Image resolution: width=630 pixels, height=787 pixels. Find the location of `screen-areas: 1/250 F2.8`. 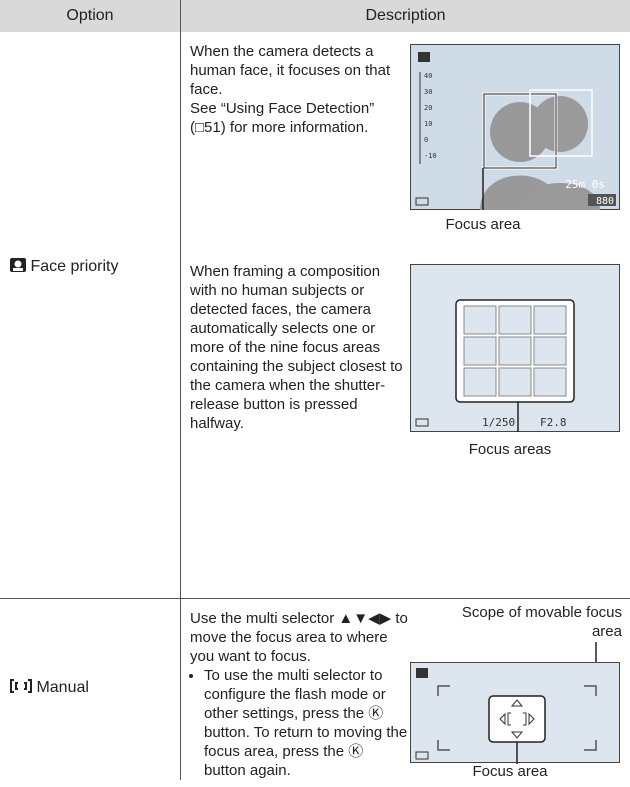

screen-areas: 1/250 F2.8 is located at coordinates (515, 348).